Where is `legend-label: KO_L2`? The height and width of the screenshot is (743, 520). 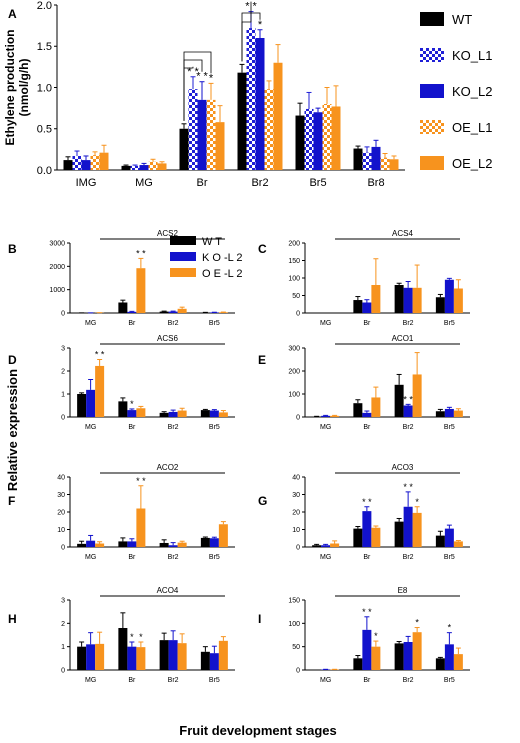
legend-label: KO_L2 is located at coordinates (472, 91).